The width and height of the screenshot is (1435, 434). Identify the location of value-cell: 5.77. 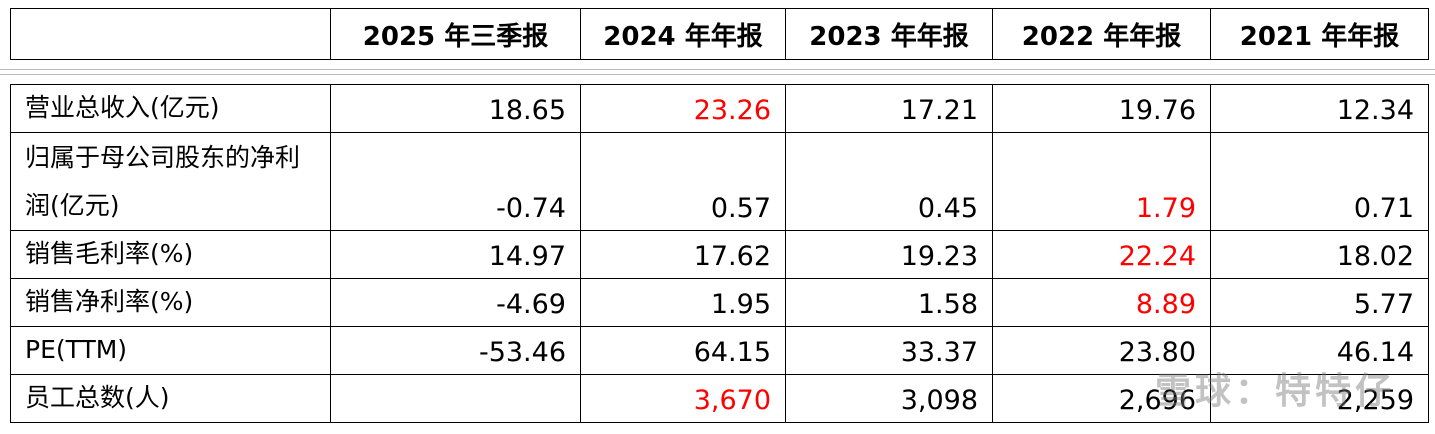
(1319, 302).